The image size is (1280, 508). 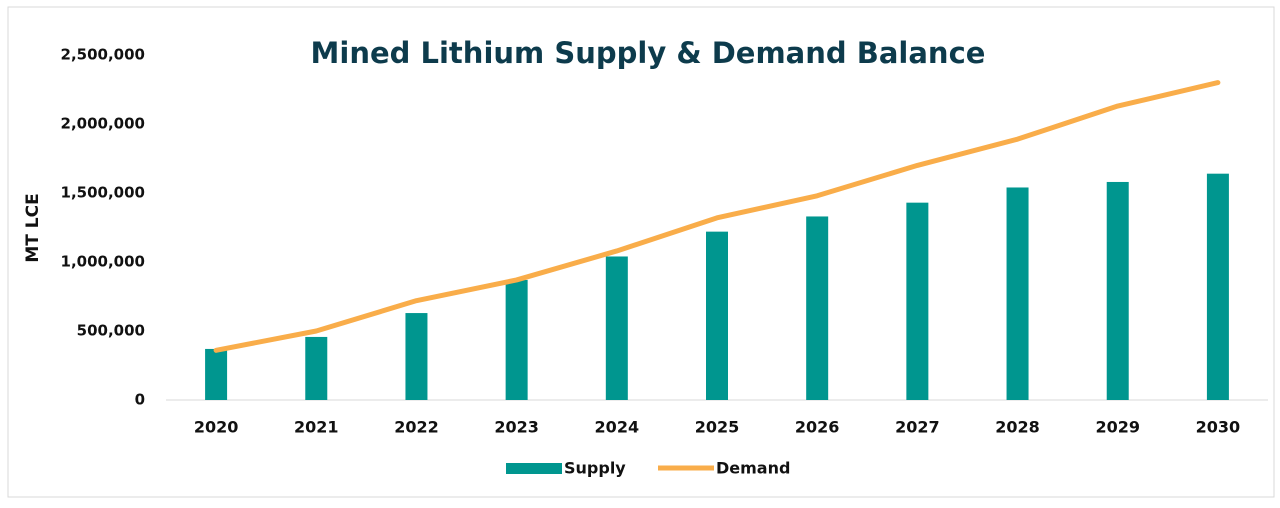 I want to click on y-tick-label: 2,500,000, so click(x=103, y=55).